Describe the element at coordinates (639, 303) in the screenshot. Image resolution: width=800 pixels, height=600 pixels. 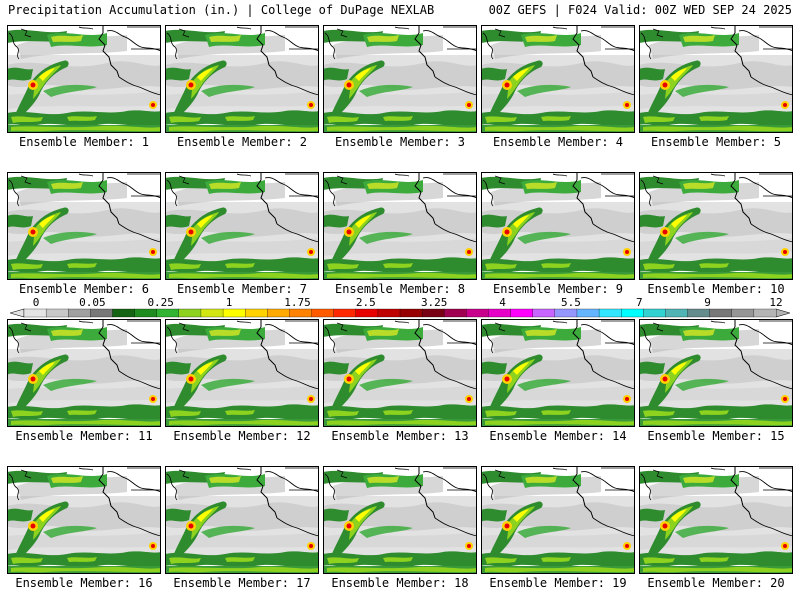
I see `scale-tick-label: 7` at that location.